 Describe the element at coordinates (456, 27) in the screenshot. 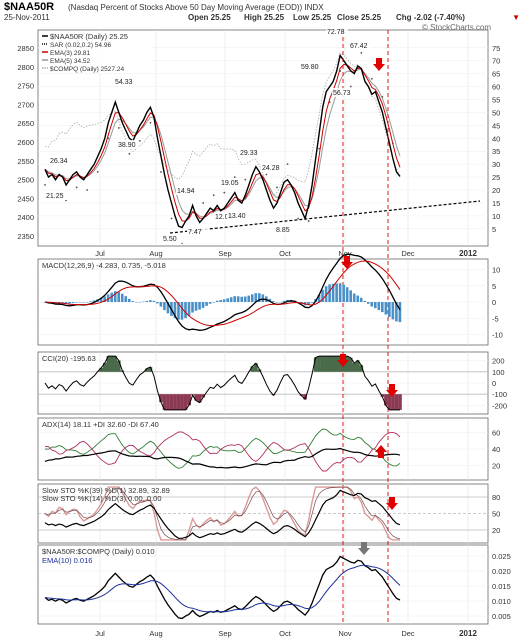

I see `watermark: © StockCharts.com` at that location.